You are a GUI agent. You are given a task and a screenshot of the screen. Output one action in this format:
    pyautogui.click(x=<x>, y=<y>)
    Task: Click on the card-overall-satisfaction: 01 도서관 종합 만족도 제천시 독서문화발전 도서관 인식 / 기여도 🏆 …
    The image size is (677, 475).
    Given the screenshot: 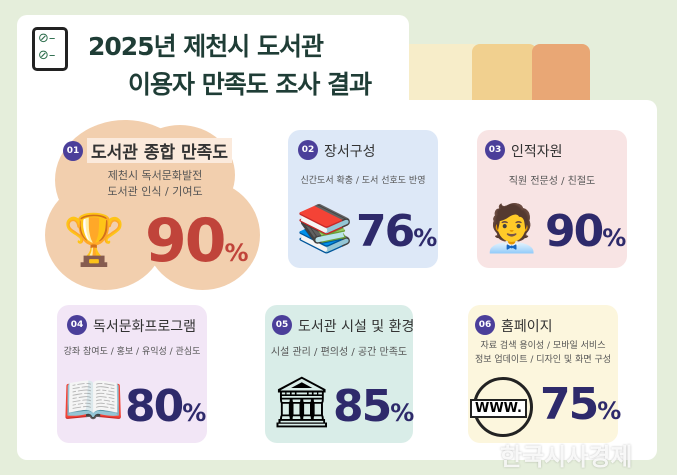 What is the action you would take?
    pyautogui.click(x=155, y=205)
    